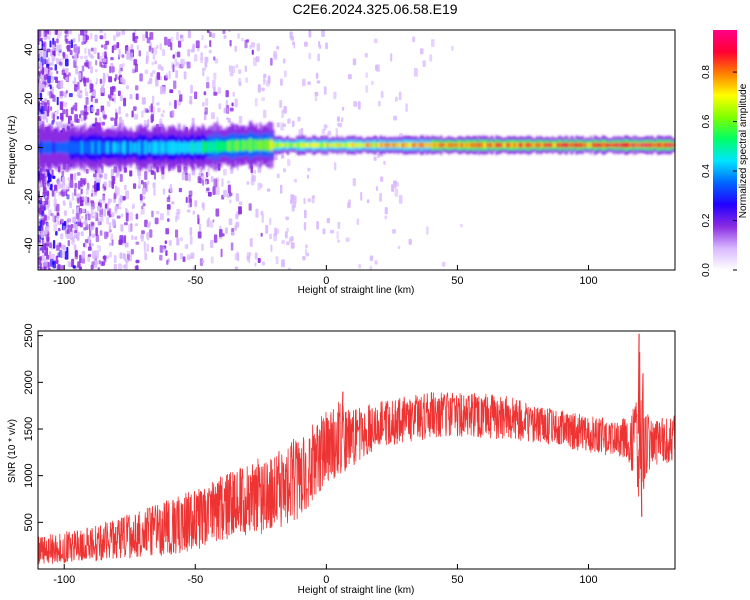  I want to click on x-tick-label: -100, so click(64, 580).